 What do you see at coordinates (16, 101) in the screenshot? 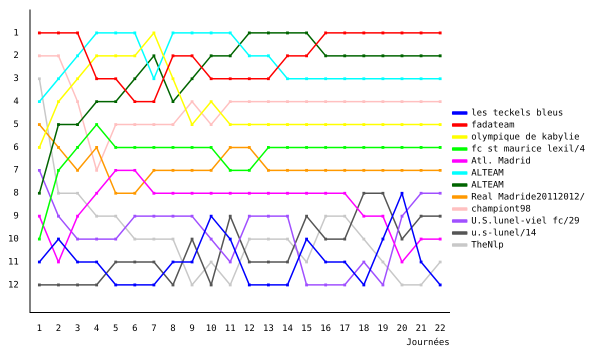
I see `y-tick-label: 4` at bounding box center [16, 101].